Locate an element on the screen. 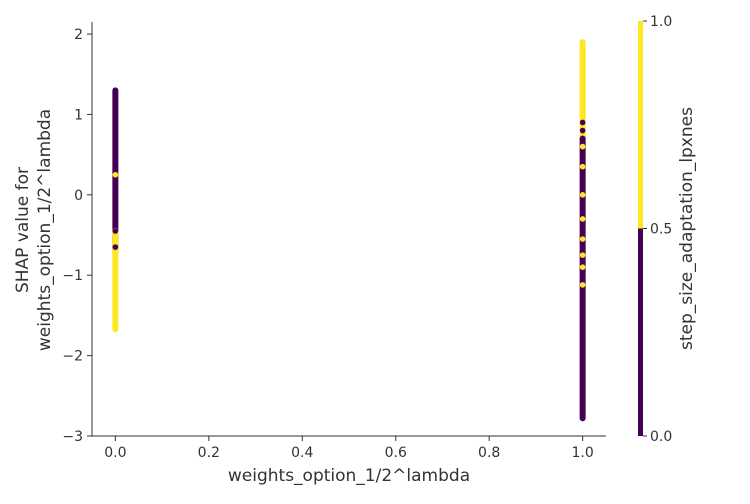 The height and width of the screenshot is (504, 750). y-axis-label-line-2: weights_option_1/2^lambda is located at coordinates (45, 230).